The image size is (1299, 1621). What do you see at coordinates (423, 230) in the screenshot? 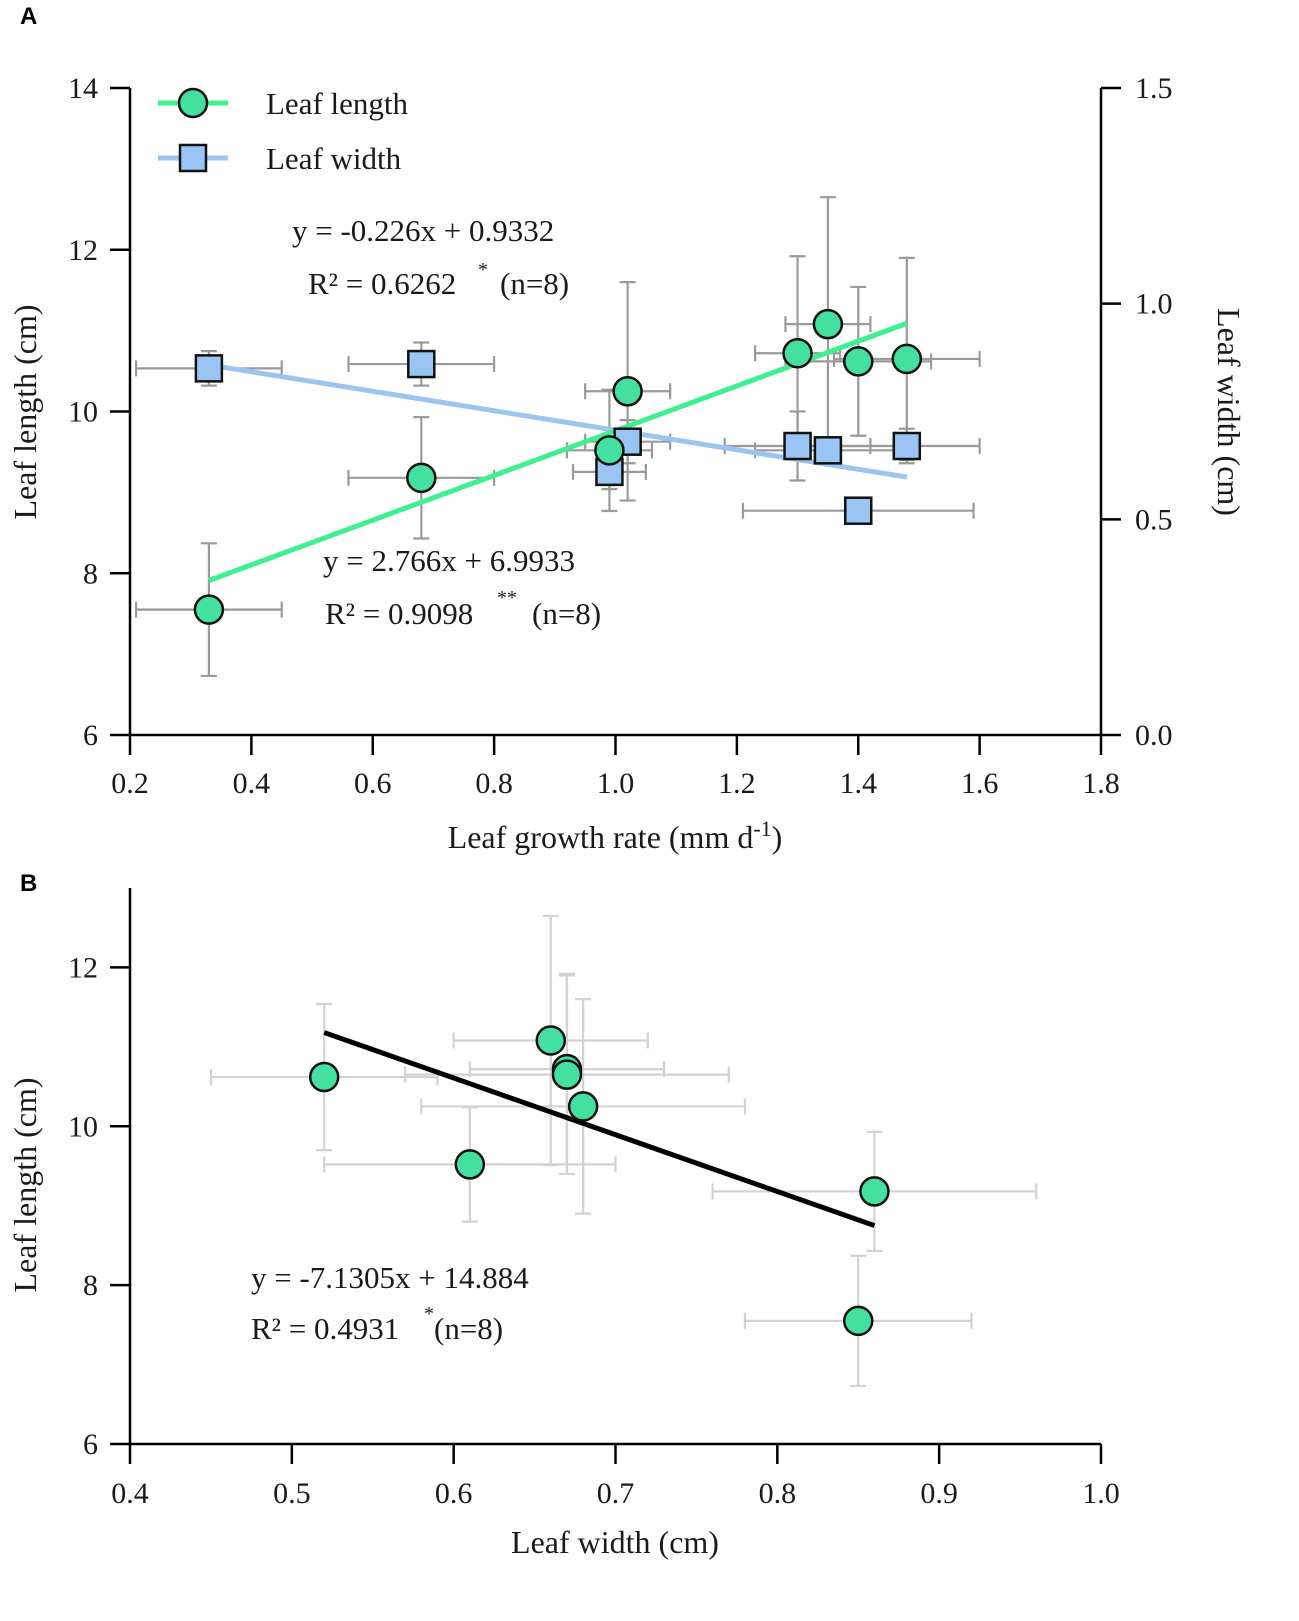
I see `leaf-width-equation: y = -0.226x + 0.9332` at bounding box center [423, 230].